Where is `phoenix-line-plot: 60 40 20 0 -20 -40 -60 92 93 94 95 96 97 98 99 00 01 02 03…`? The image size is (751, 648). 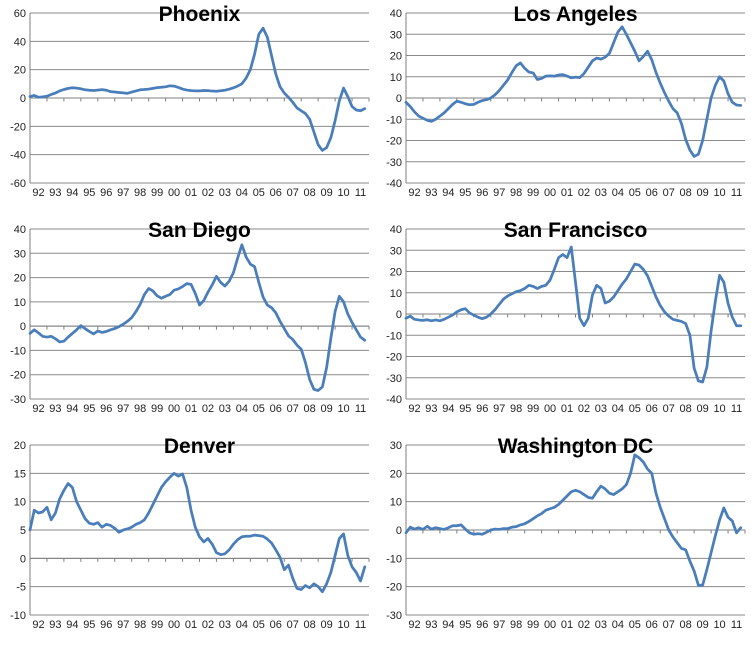 phoenix-line-plot: 60 40 20 0 -20 -40 -60 92 93 94 95 96 97 98 99 00 01 02 03… is located at coordinates (190, 103).